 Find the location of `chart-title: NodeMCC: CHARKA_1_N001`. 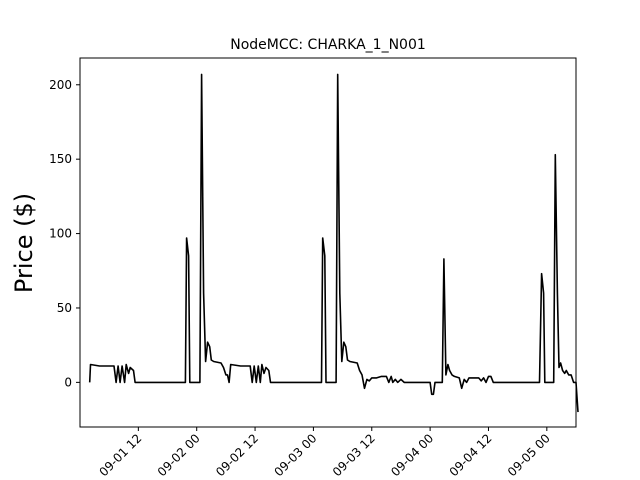

chart-title: NodeMCC: CHARKA_1_N001 is located at coordinates (328, 45).